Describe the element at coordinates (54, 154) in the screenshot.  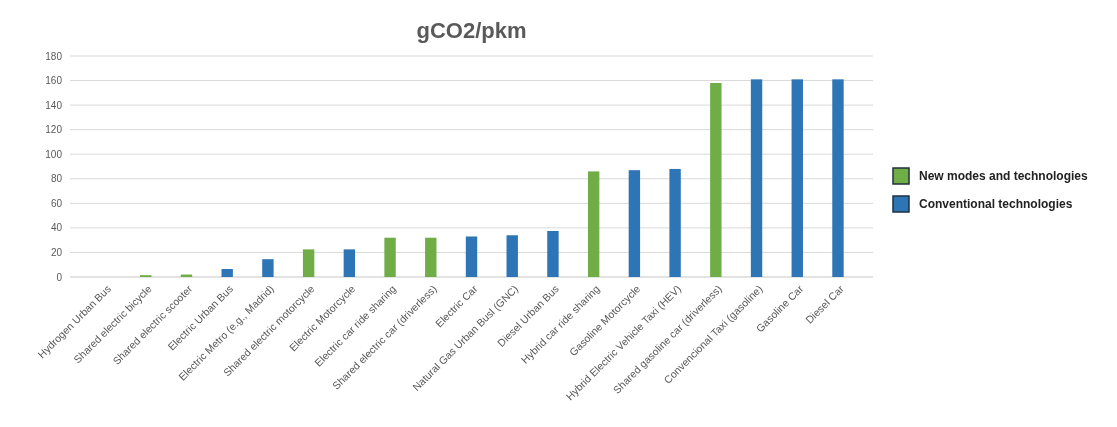
I see `y-tick-label: 100` at that location.